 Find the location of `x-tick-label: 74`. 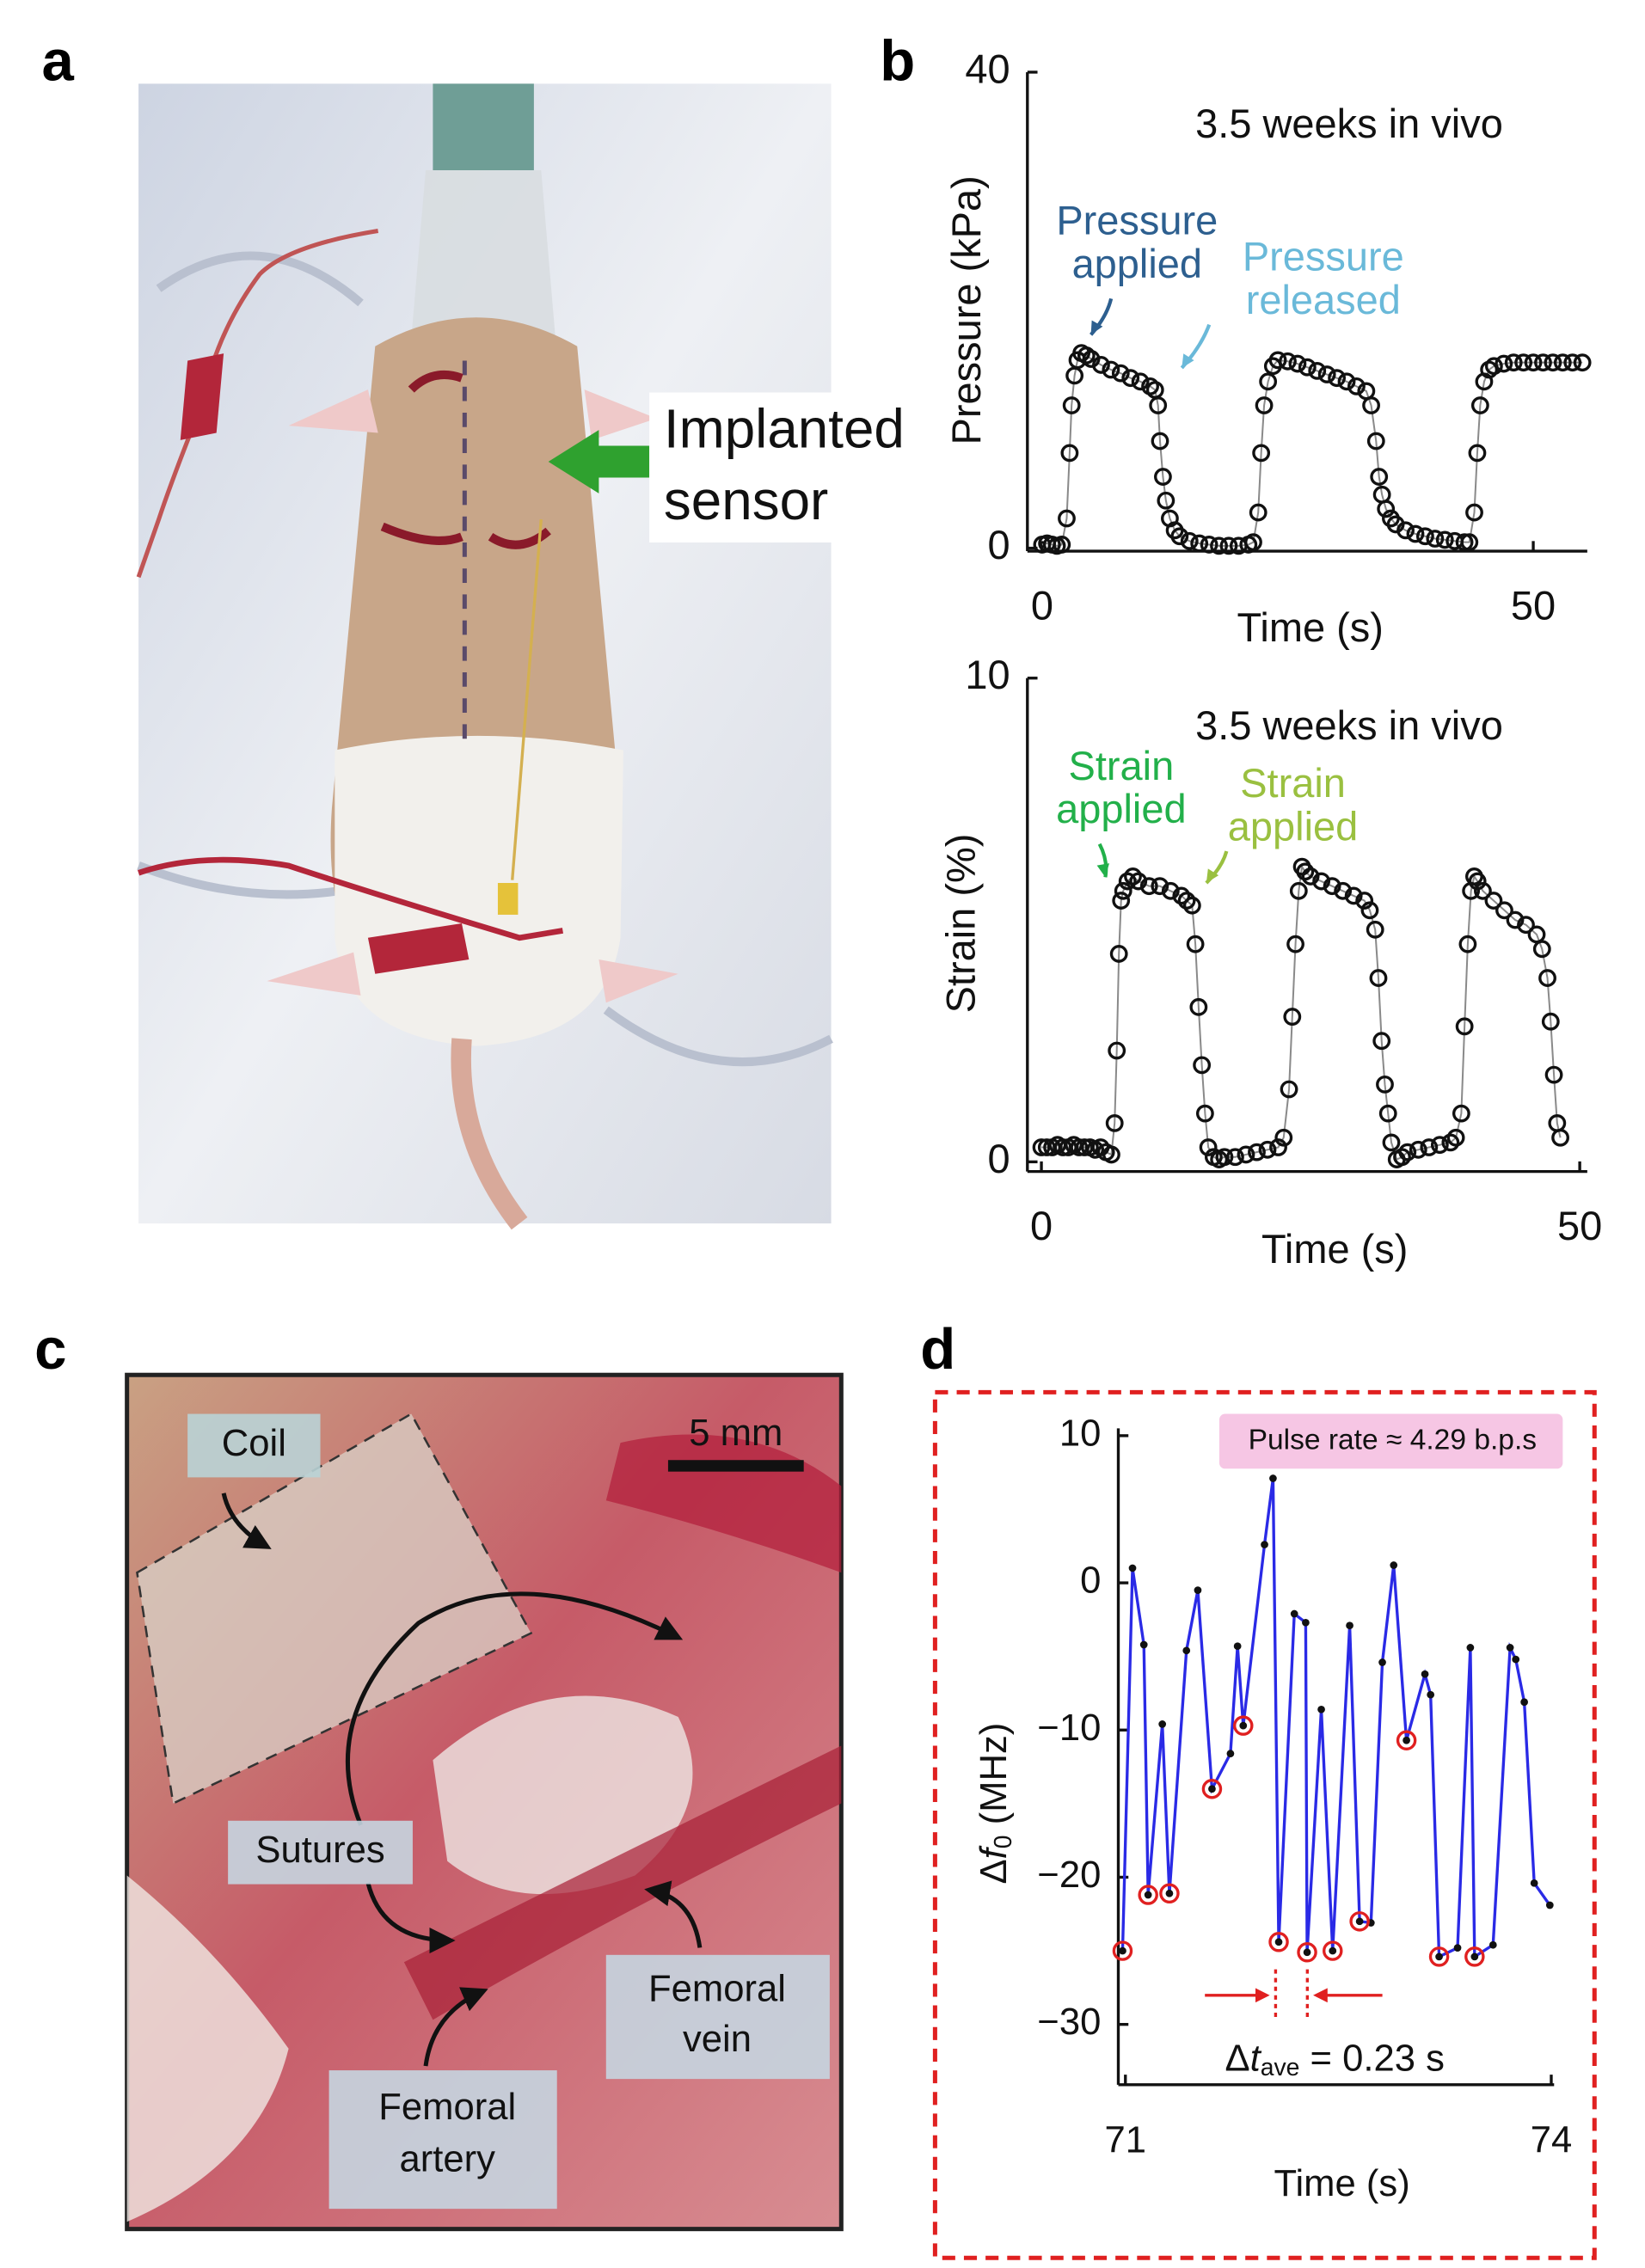

x-tick-label: 74 is located at coordinates (1552, 2140).